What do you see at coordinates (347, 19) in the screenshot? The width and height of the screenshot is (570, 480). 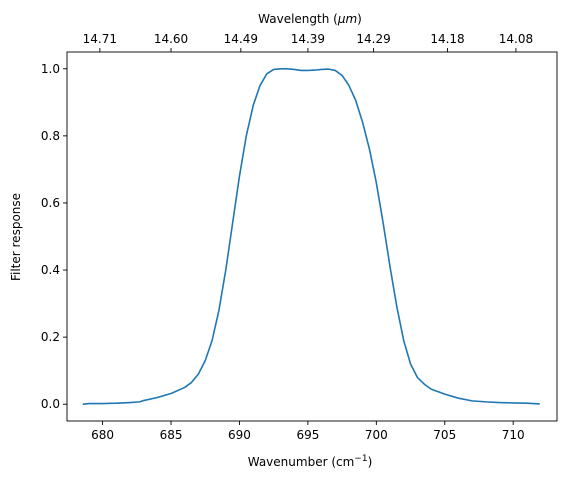 I see `top-x-axis-label-unit: μm` at bounding box center [347, 19].